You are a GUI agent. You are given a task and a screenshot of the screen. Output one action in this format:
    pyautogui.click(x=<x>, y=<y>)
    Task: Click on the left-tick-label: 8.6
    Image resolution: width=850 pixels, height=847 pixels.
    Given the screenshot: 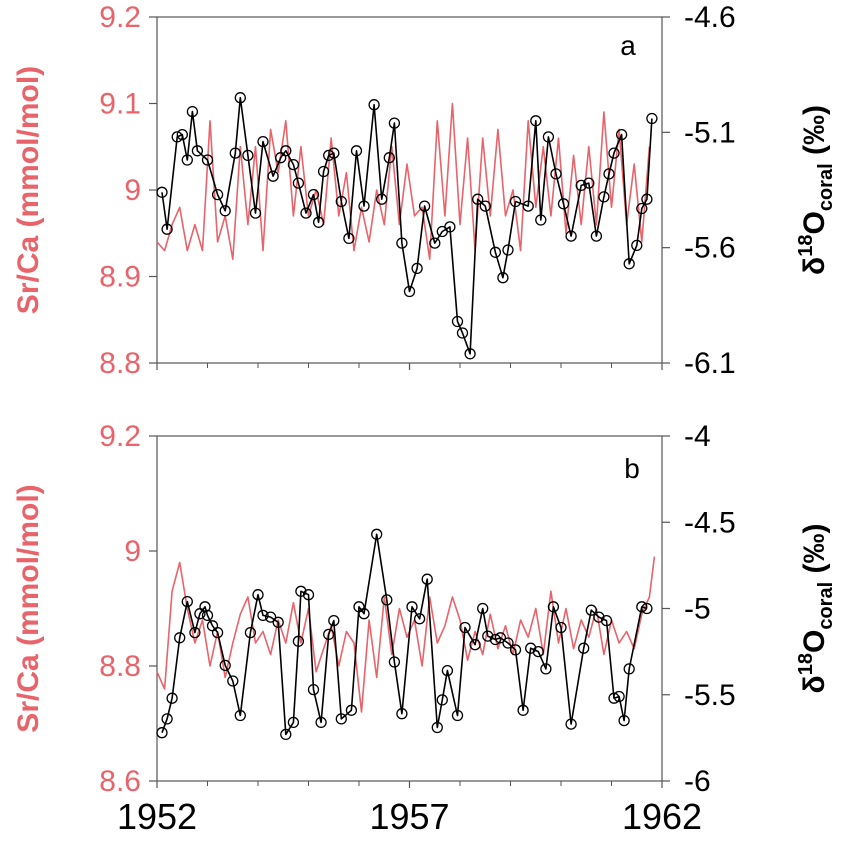 What is the action you would take?
    pyautogui.click(x=120, y=781)
    